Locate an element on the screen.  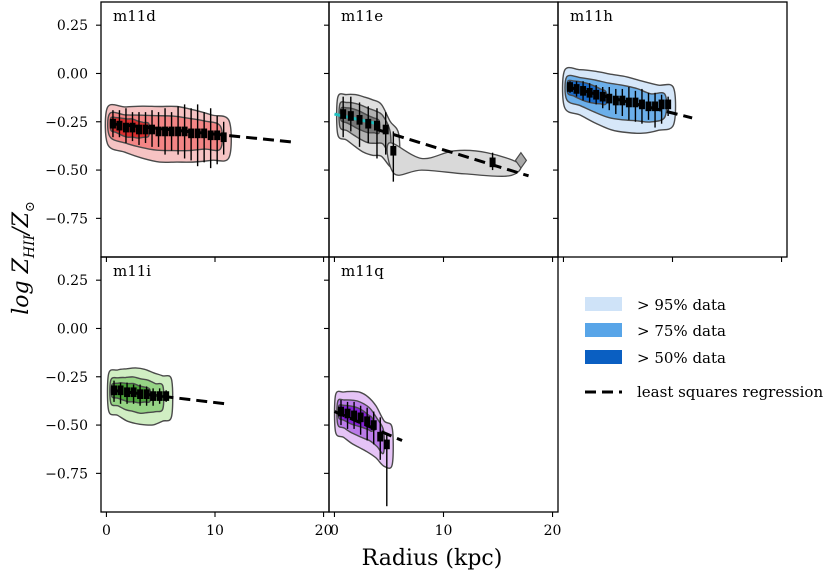
panel-title: m11h is located at coordinates (591, 16).